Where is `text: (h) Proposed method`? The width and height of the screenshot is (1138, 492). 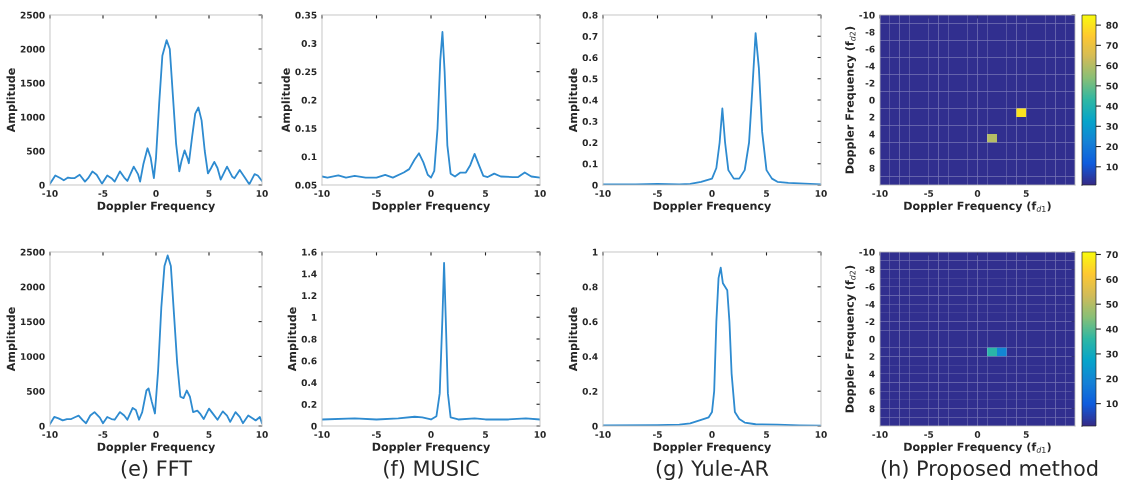
text: (h) Proposed method is located at coordinates (989, 470).